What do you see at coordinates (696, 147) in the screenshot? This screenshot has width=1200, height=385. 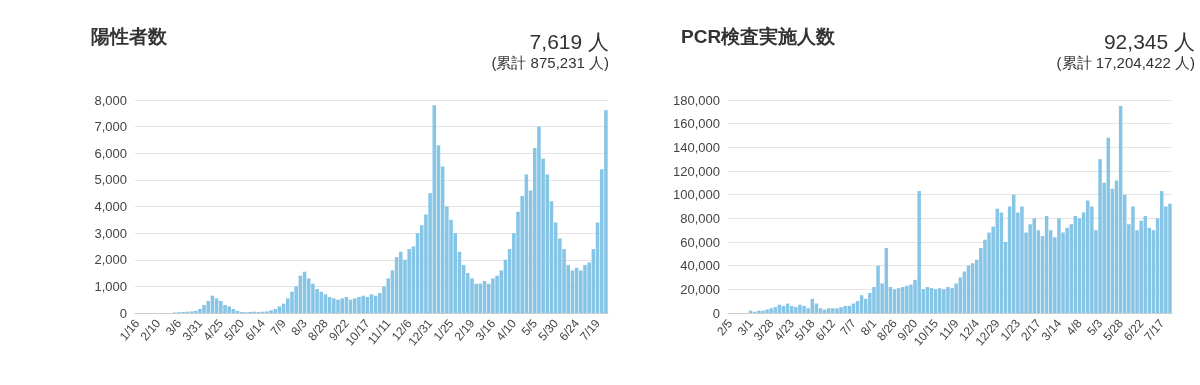 I see `y-tick-label: 140,000` at bounding box center [696, 147].